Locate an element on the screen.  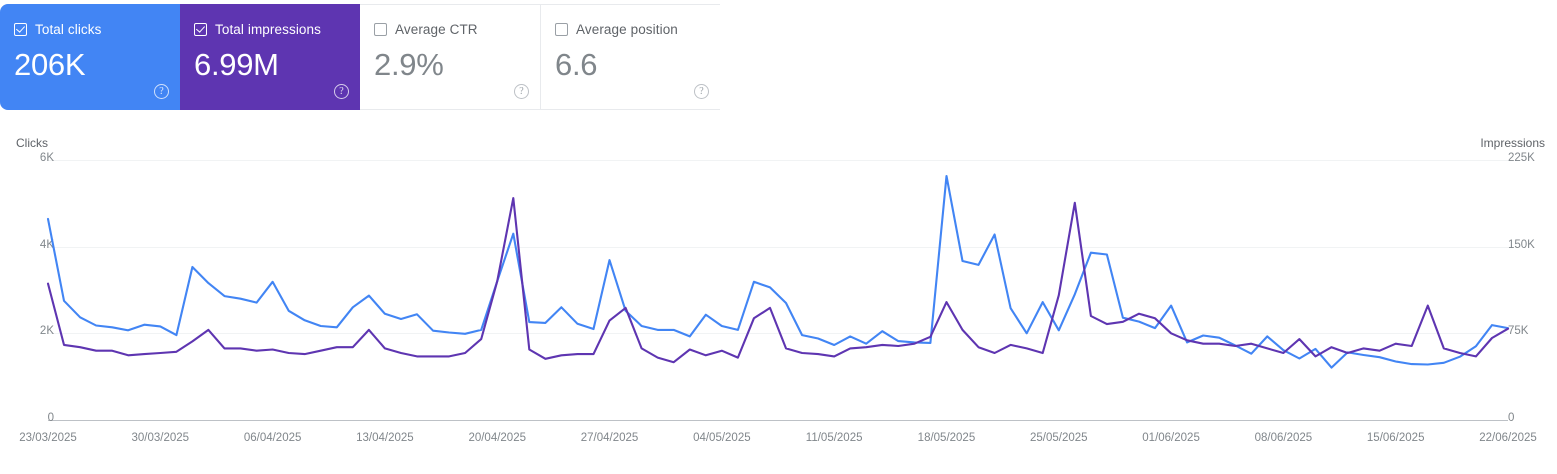
left-tick-label: 0 is located at coordinates (50, 418).